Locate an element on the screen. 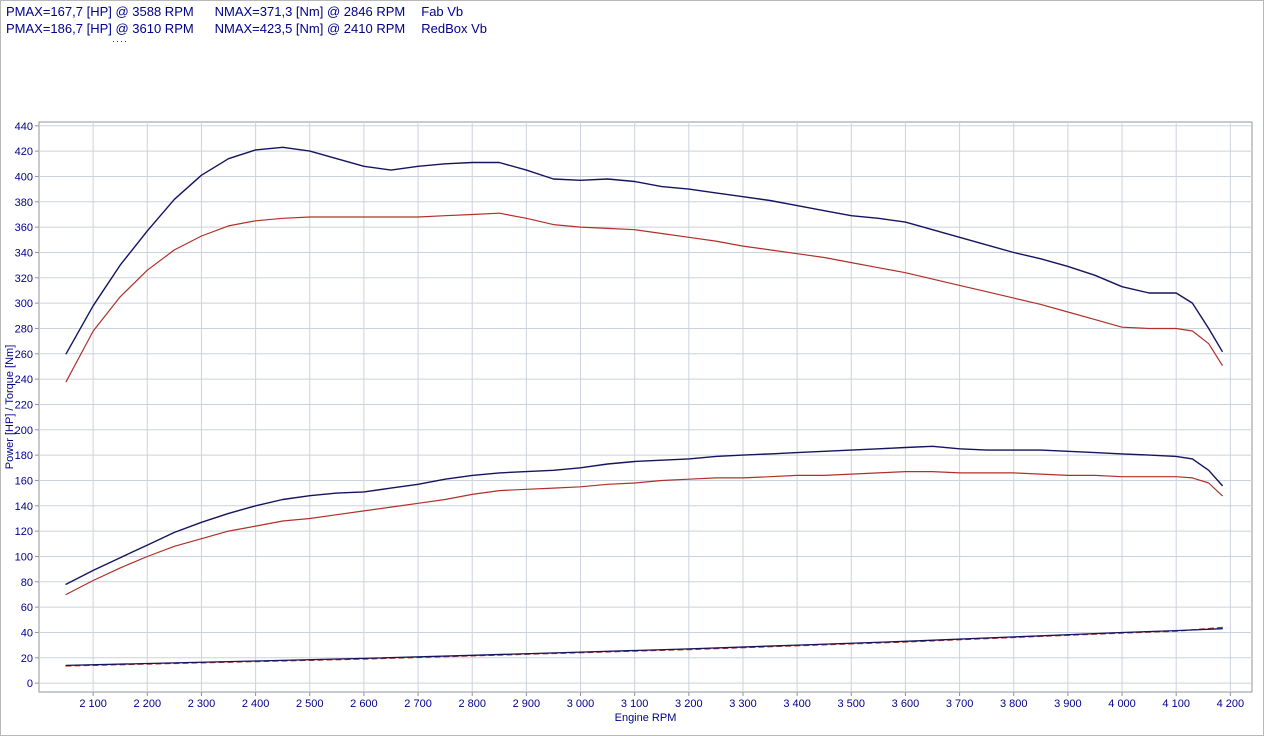  y-tick-label: 40 is located at coordinates (27, 633).